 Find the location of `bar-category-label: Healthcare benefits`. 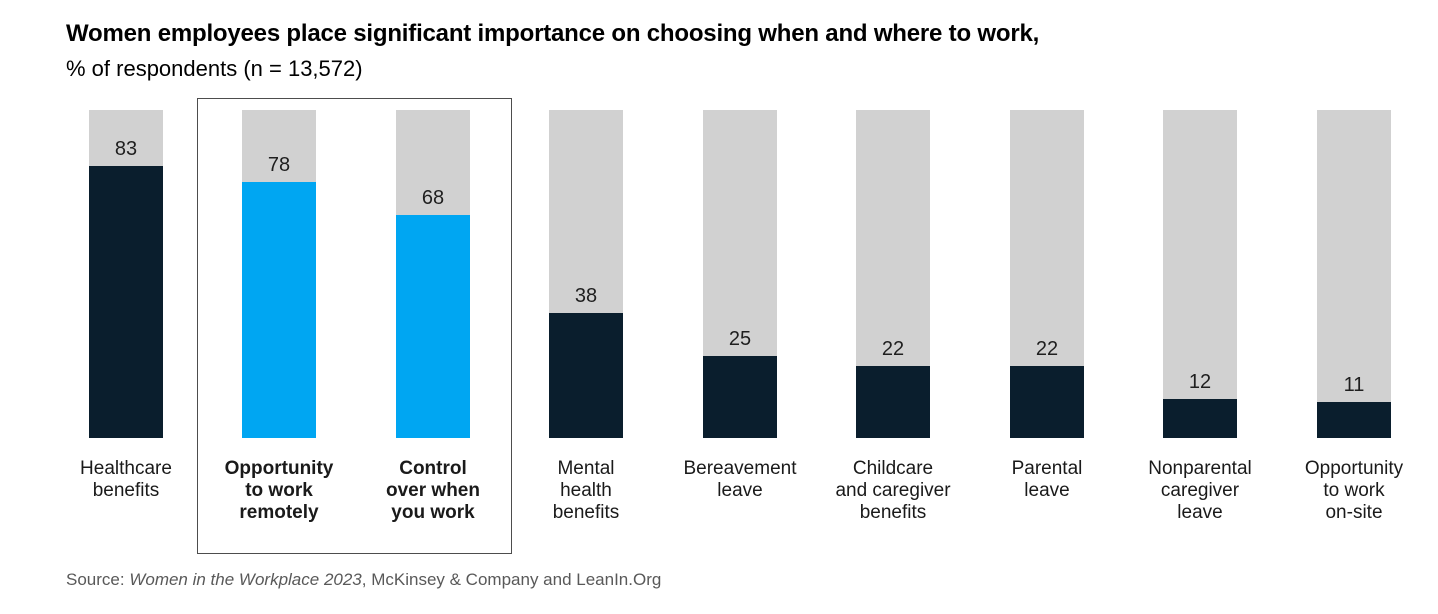

bar-category-label: Healthcare benefits is located at coordinates (126, 480).